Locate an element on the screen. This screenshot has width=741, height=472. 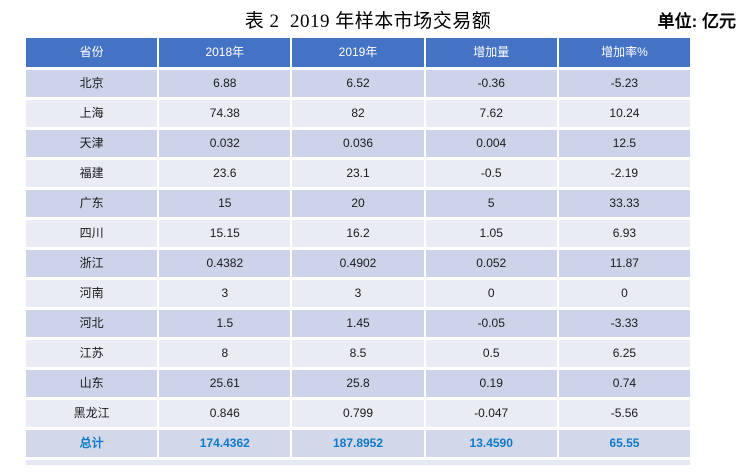
province-cell: 福建 is located at coordinates (92, 173).